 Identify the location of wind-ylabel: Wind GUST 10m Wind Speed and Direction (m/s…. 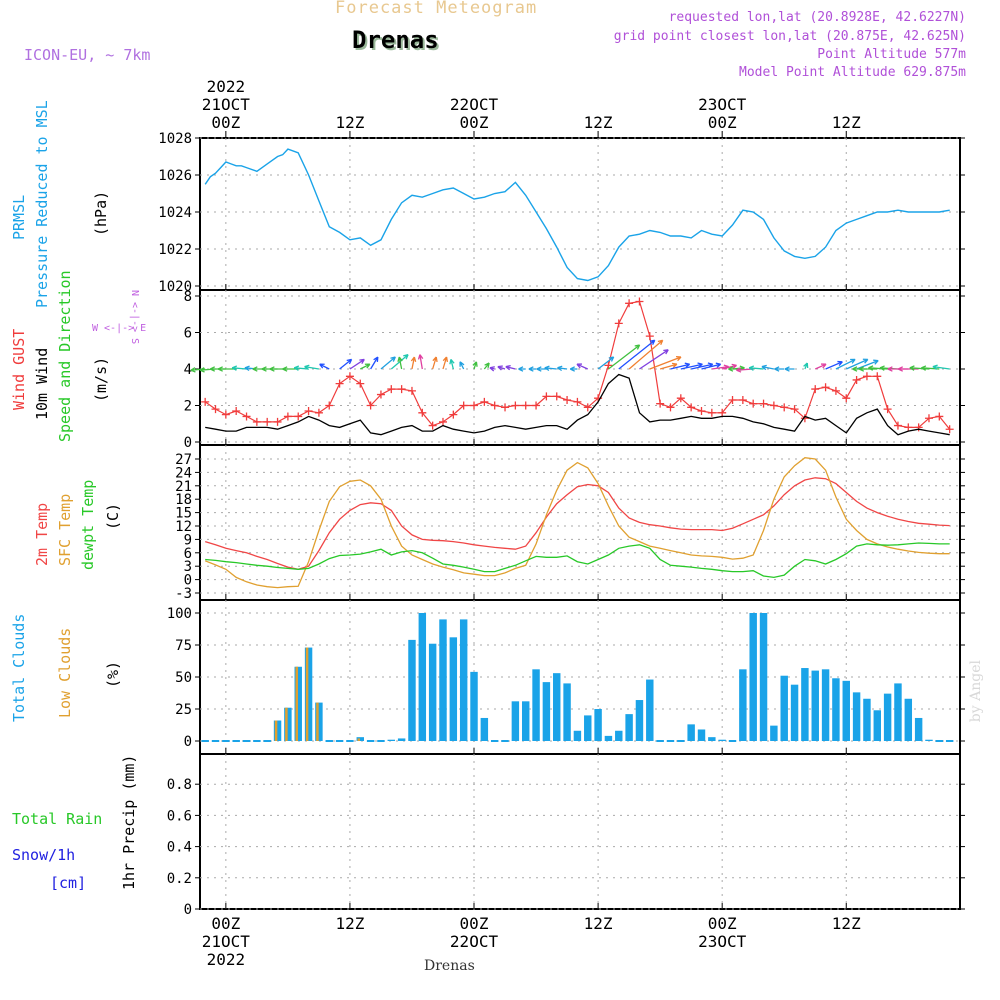
(78, 356).